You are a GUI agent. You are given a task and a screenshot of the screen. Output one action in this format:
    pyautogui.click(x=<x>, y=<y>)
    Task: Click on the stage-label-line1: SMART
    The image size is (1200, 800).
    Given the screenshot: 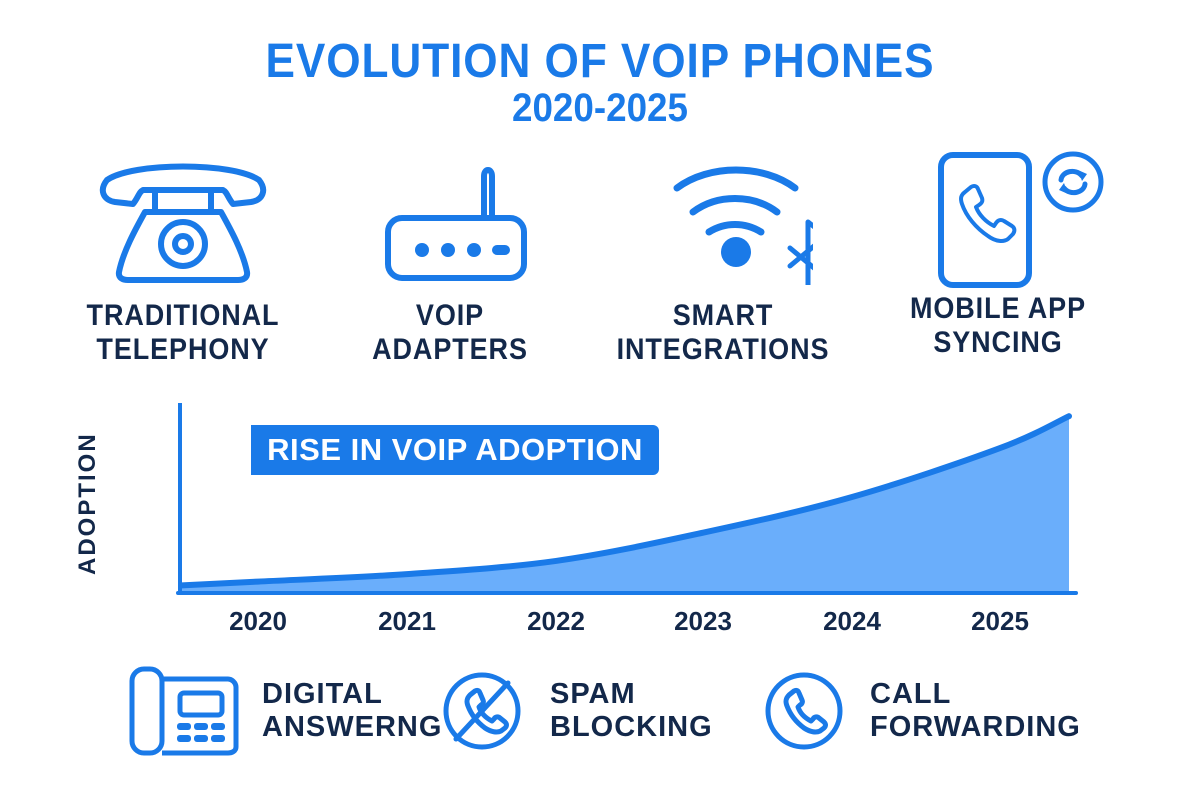 What is the action you would take?
    pyautogui.click(x=723, y=315)
    